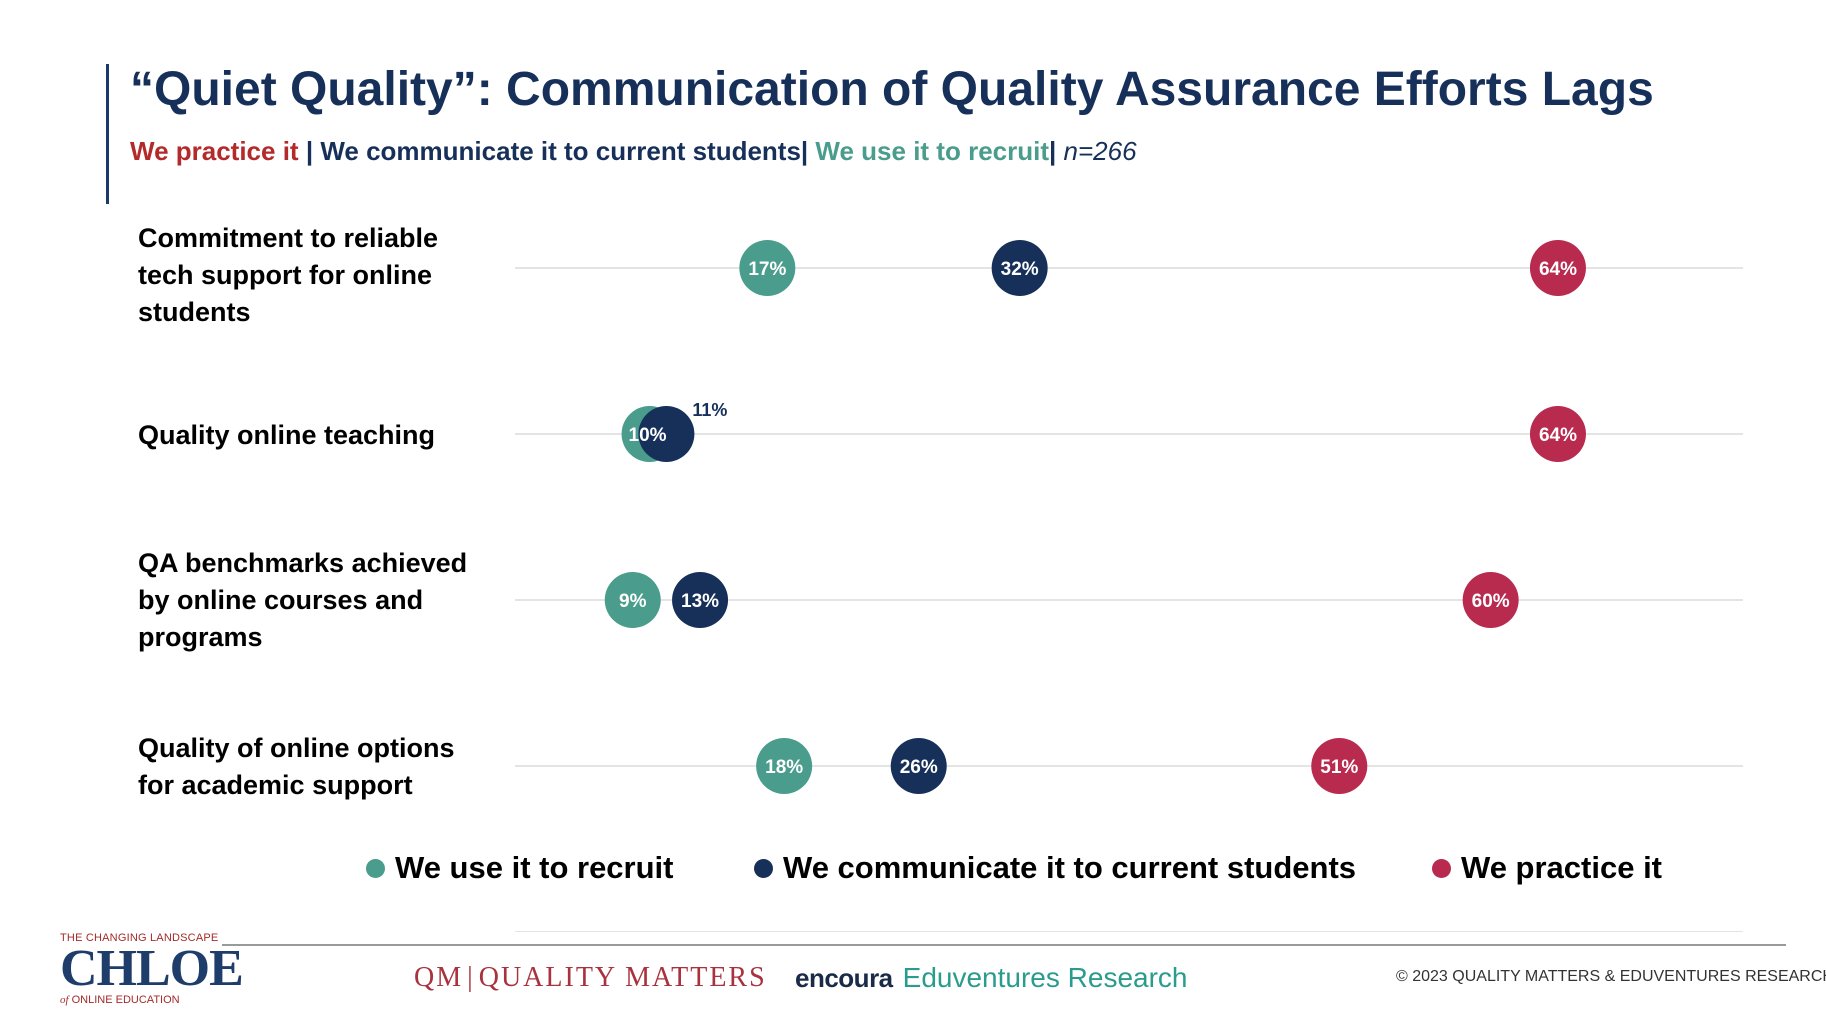 The height and width of the screenshot is (1026, 1826). I want to click on chloe-logo-rest: ONLINE EDUCATION, so click(124, 1000).